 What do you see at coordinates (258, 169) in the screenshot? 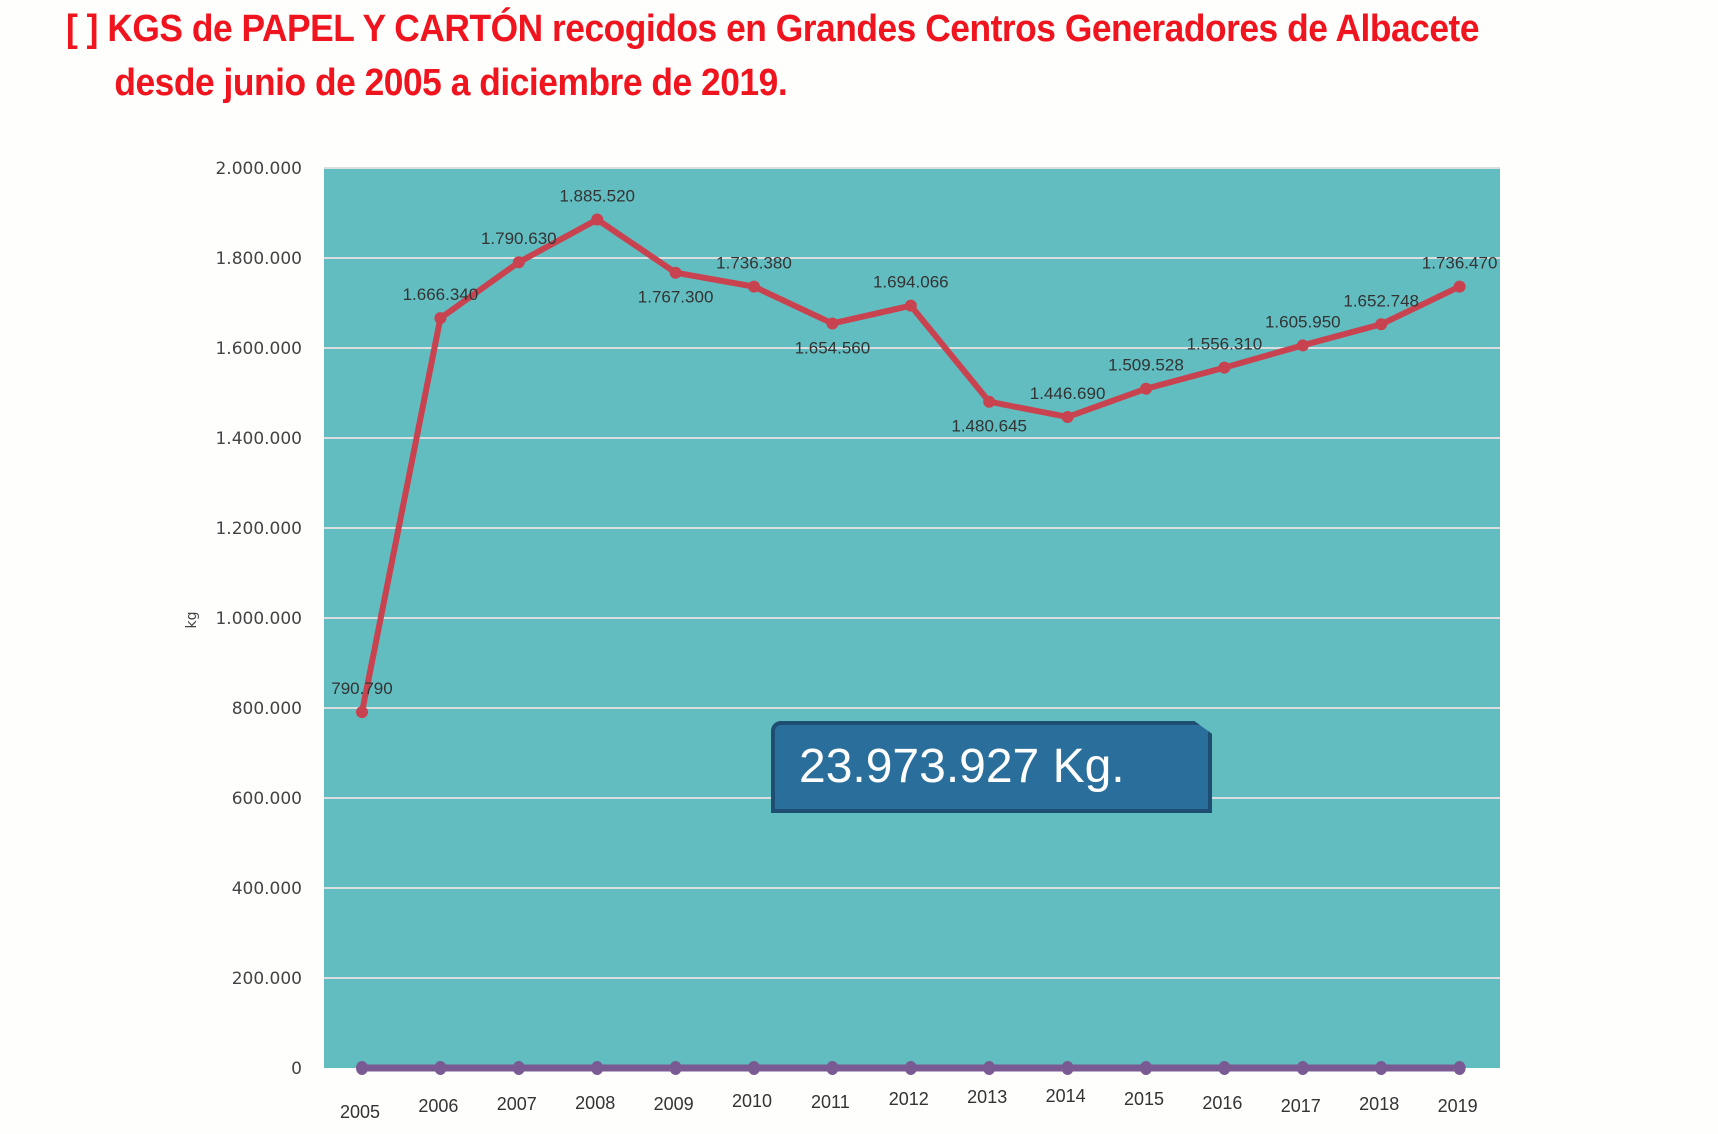
I see `y-tick-label: 2.000.000` at bounding box center [258, 169].